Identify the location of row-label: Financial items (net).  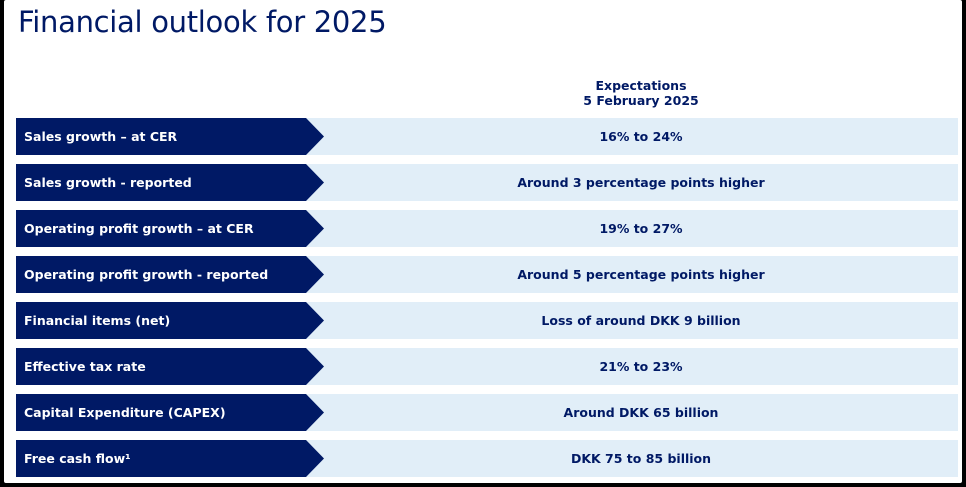
(97, 320).